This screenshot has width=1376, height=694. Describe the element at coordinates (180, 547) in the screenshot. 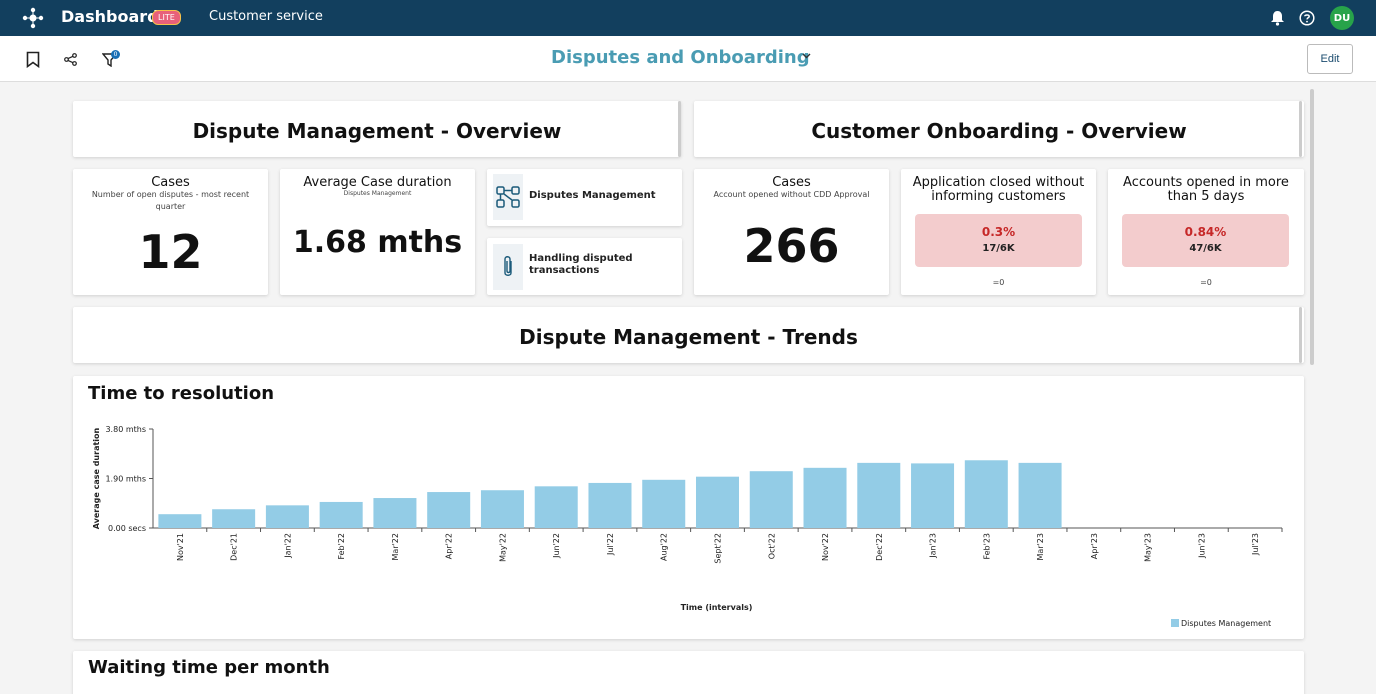

I see `x-tick-label: Nov'21` at that location.